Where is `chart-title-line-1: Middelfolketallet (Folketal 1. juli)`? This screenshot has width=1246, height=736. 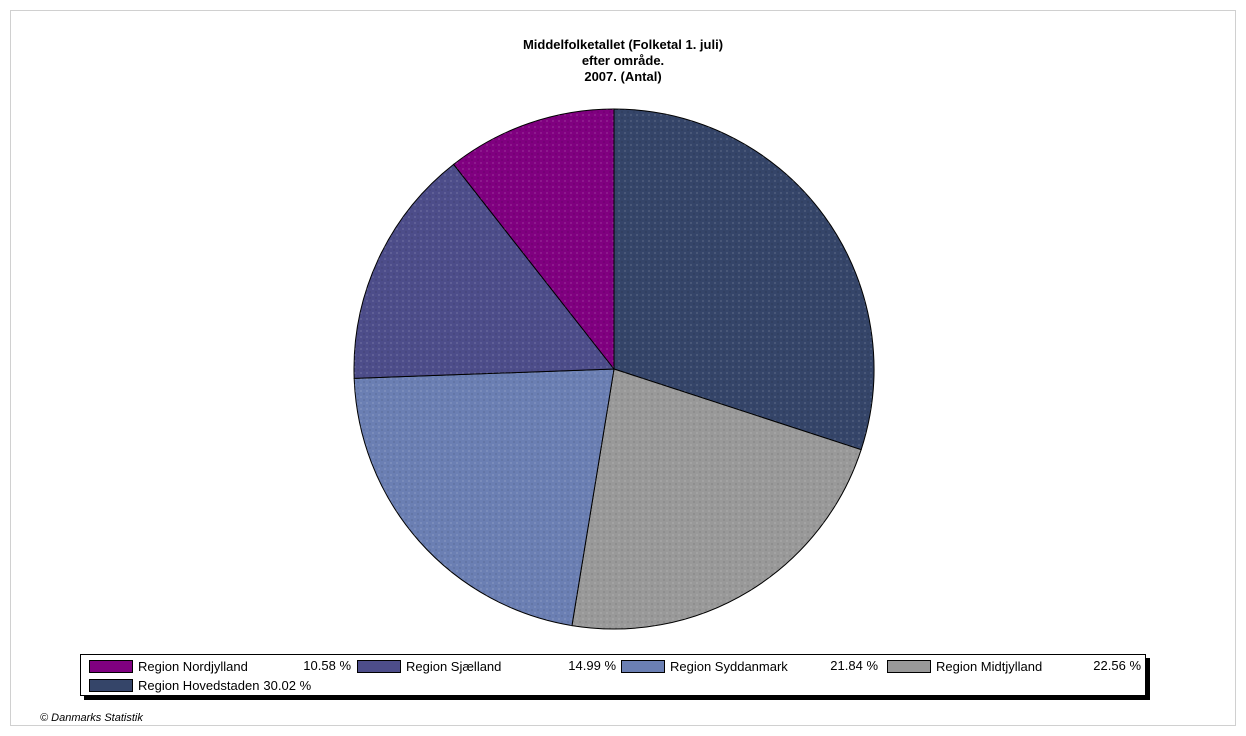 chart-title-line-1: Middelfolketallet (Folketal 1. juli) is located at coordinates (623, 44).